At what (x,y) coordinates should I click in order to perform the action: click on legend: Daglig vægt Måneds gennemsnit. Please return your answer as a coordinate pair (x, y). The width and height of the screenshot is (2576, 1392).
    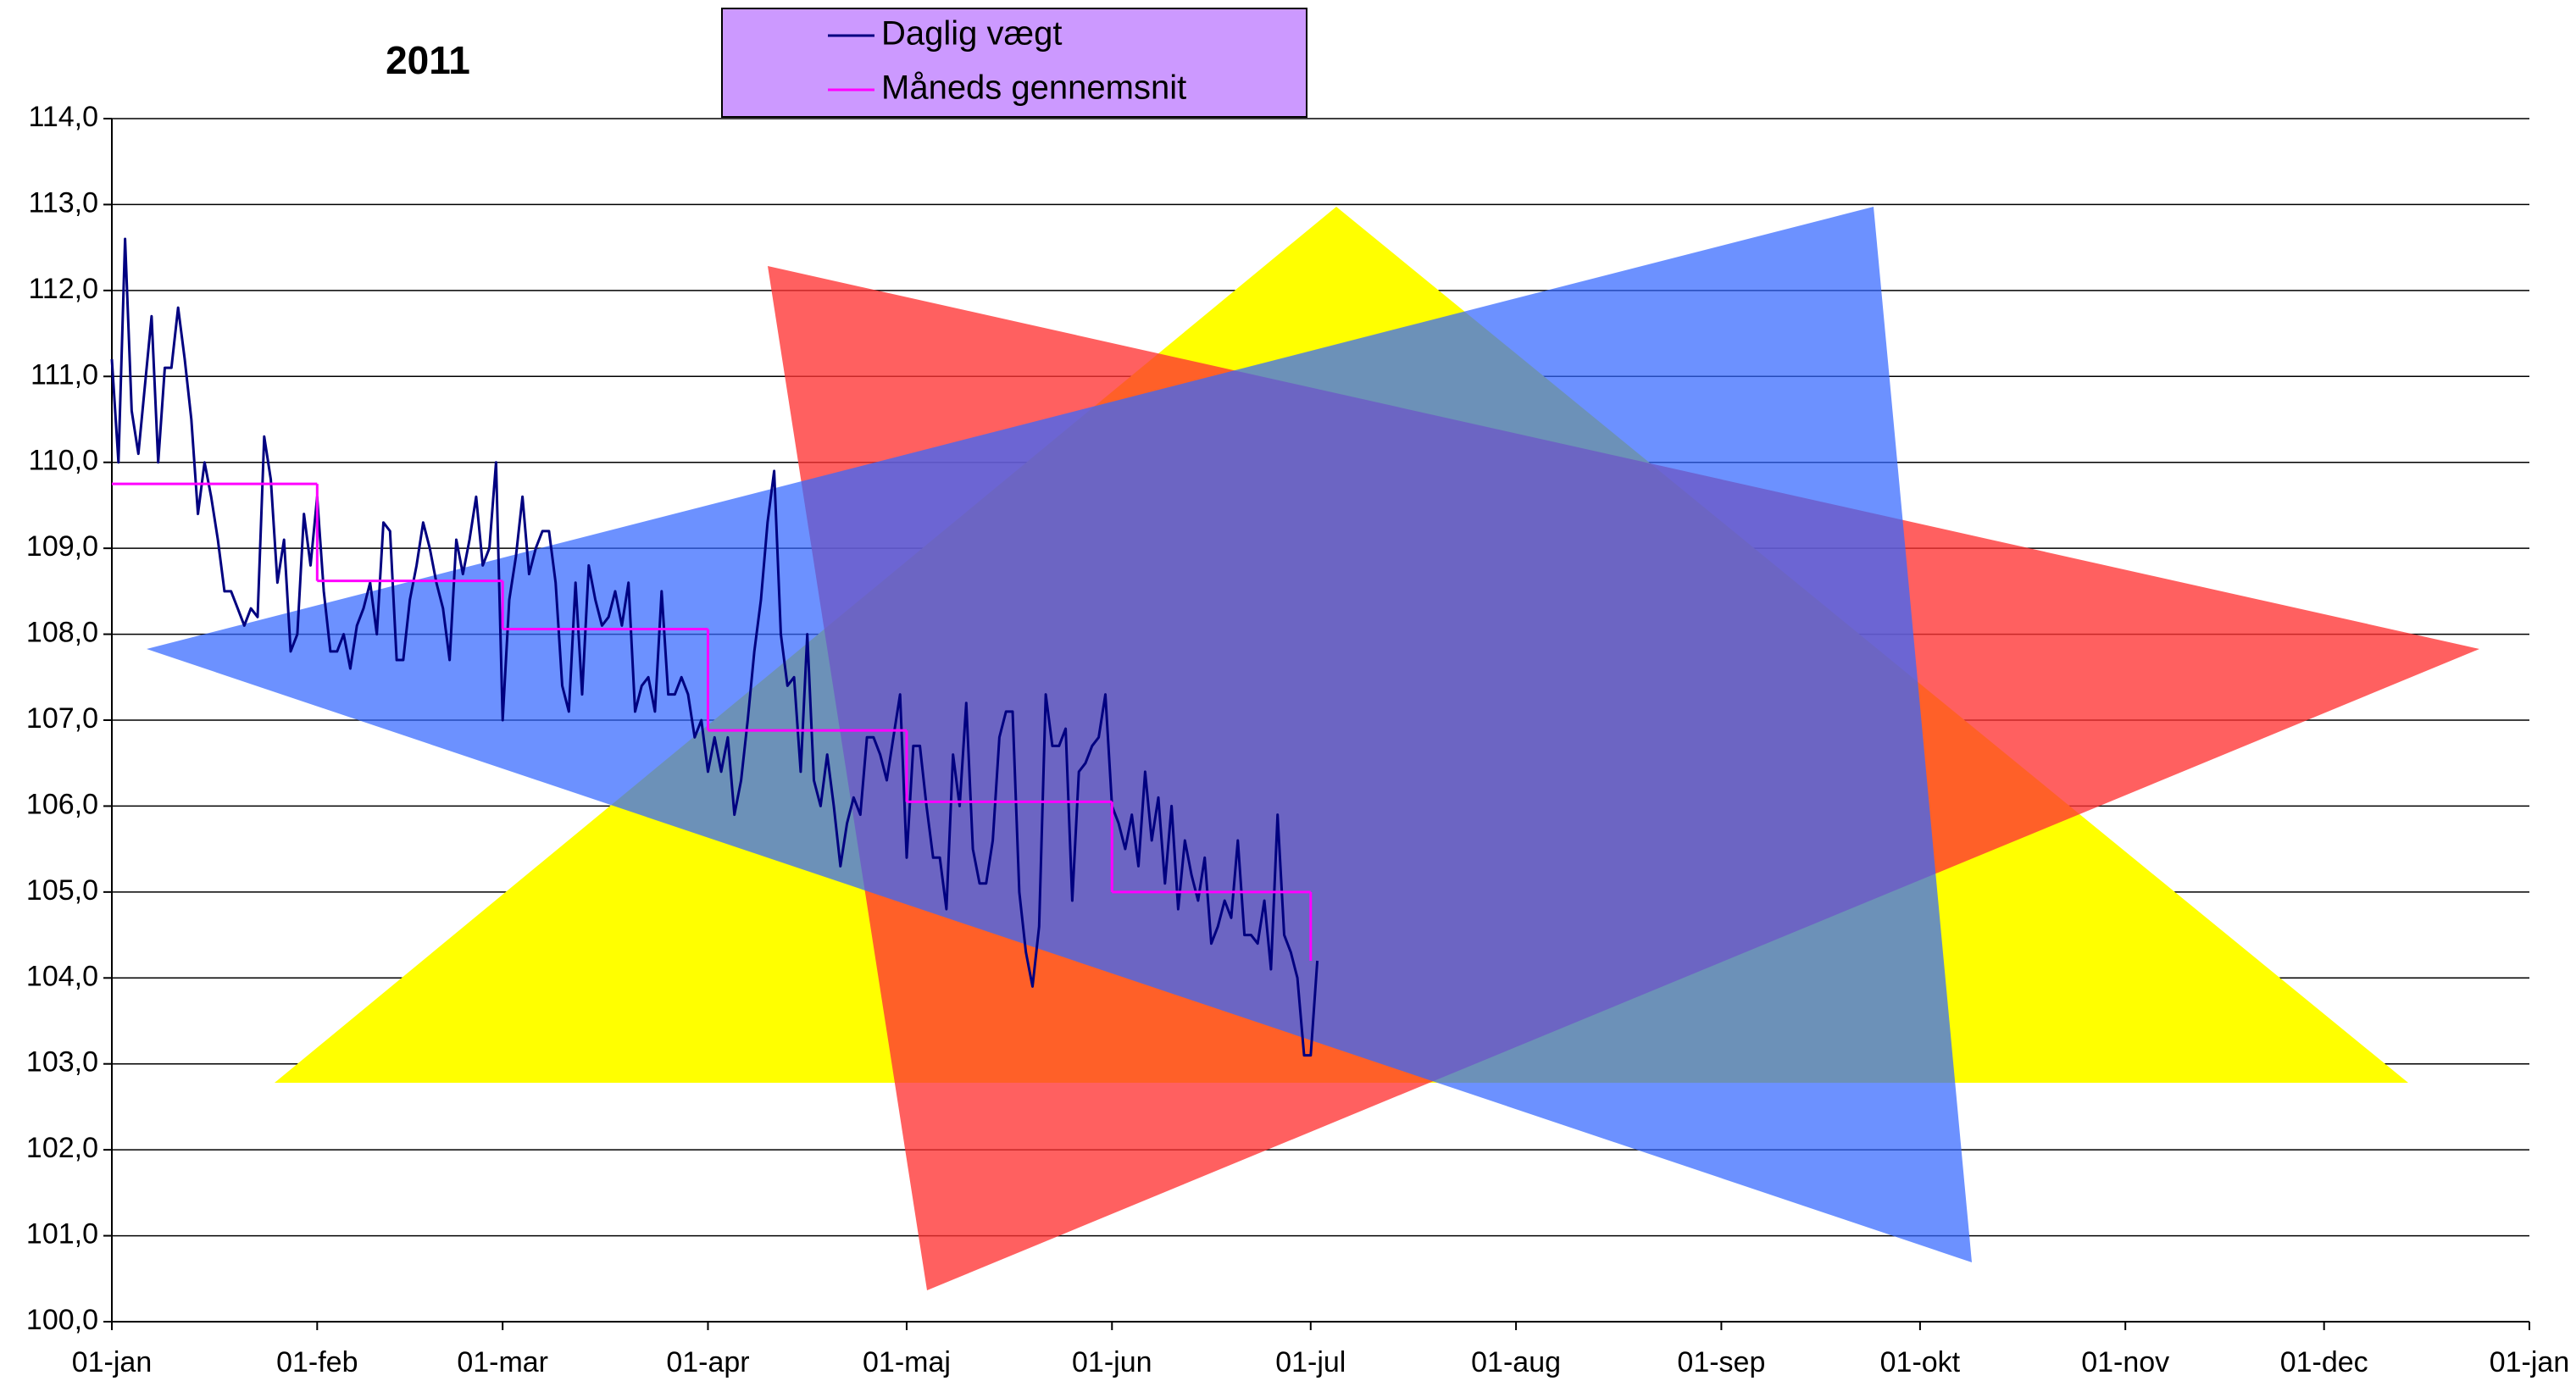
    Looking at the image, I should click on (1014, 63).